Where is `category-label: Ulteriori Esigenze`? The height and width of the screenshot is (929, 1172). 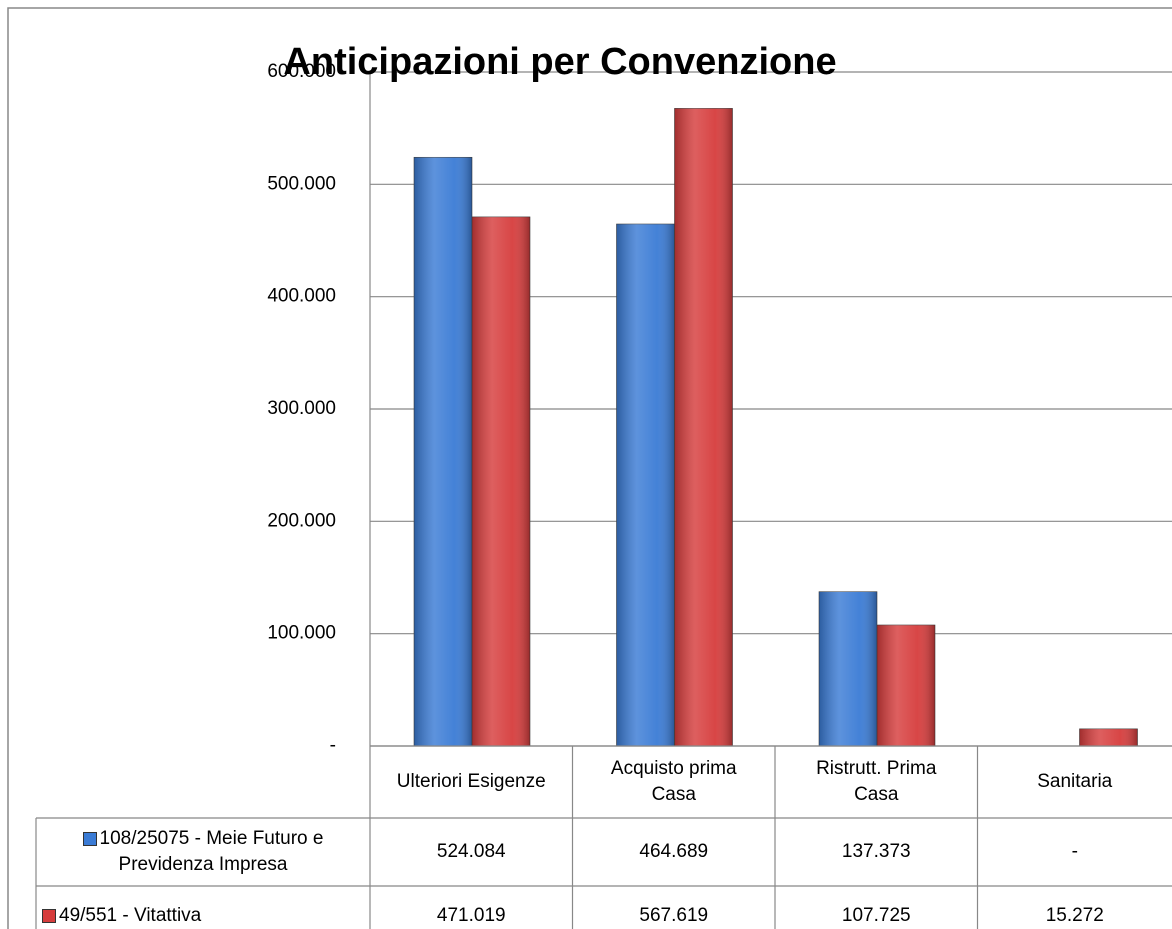 category-label: Ulteriori Esigenze is located at coordinates (471, 782).